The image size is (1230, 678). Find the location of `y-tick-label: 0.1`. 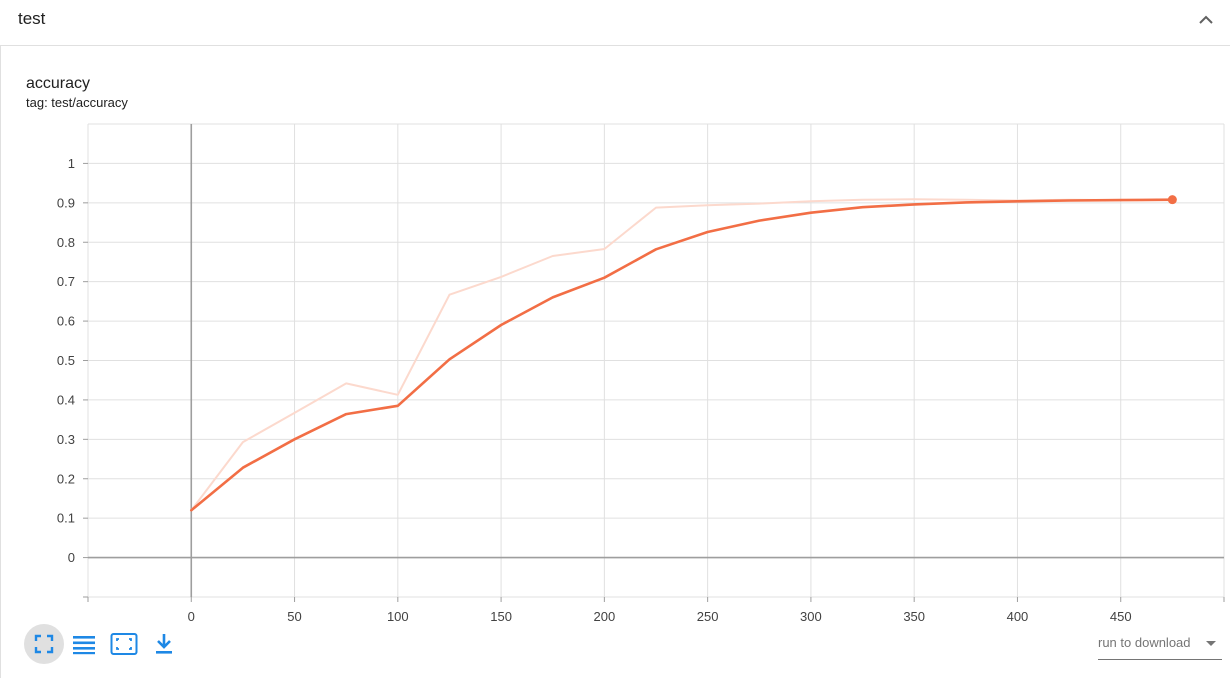

y-tick-label: 0.1 is located at coordinates (66, 518).